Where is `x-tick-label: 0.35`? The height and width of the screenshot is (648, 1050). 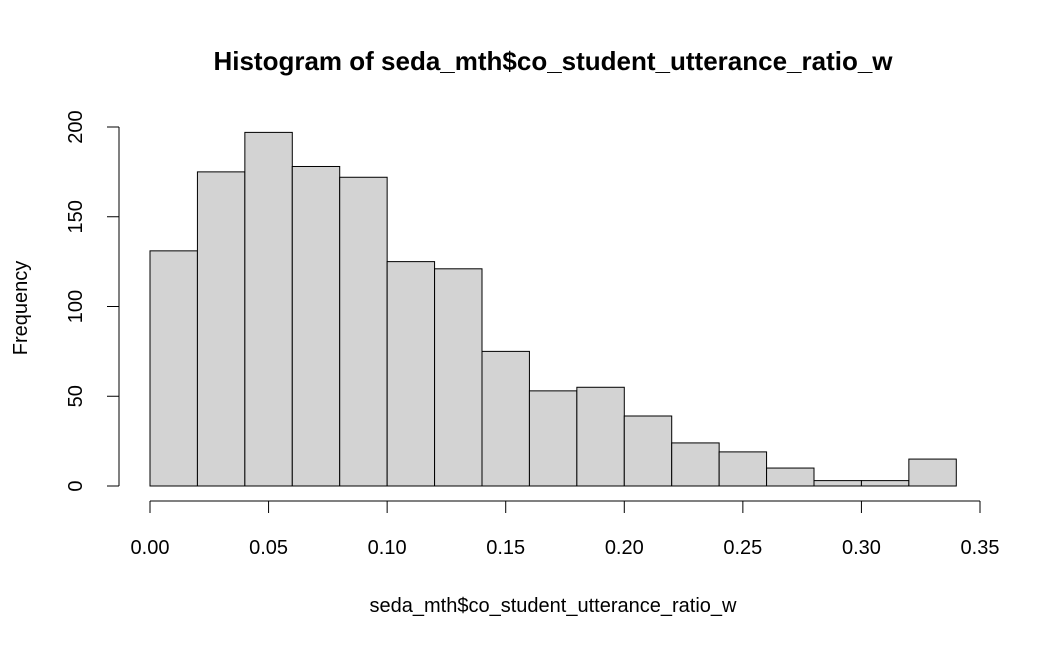 x-tick-label: 0.35 is located at coordinates (980, 548).